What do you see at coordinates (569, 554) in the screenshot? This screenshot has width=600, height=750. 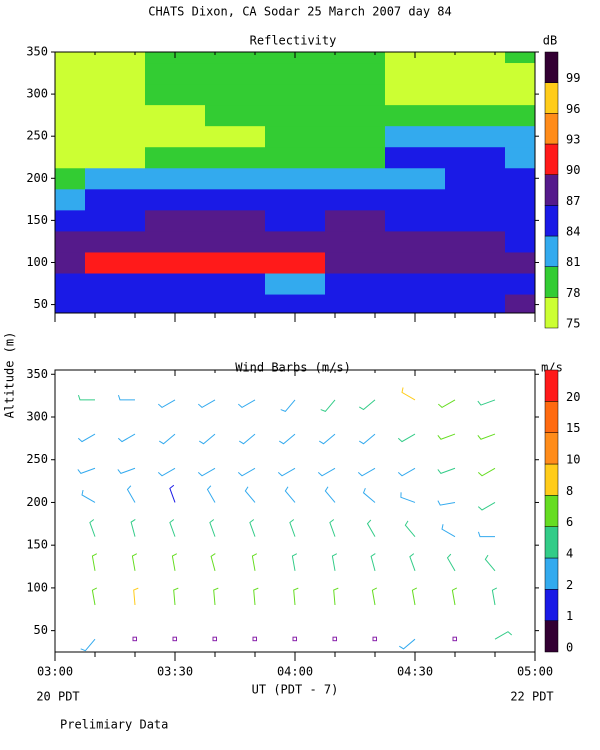 I see `colorbar-label: 4` at bounding box center [569, 554].